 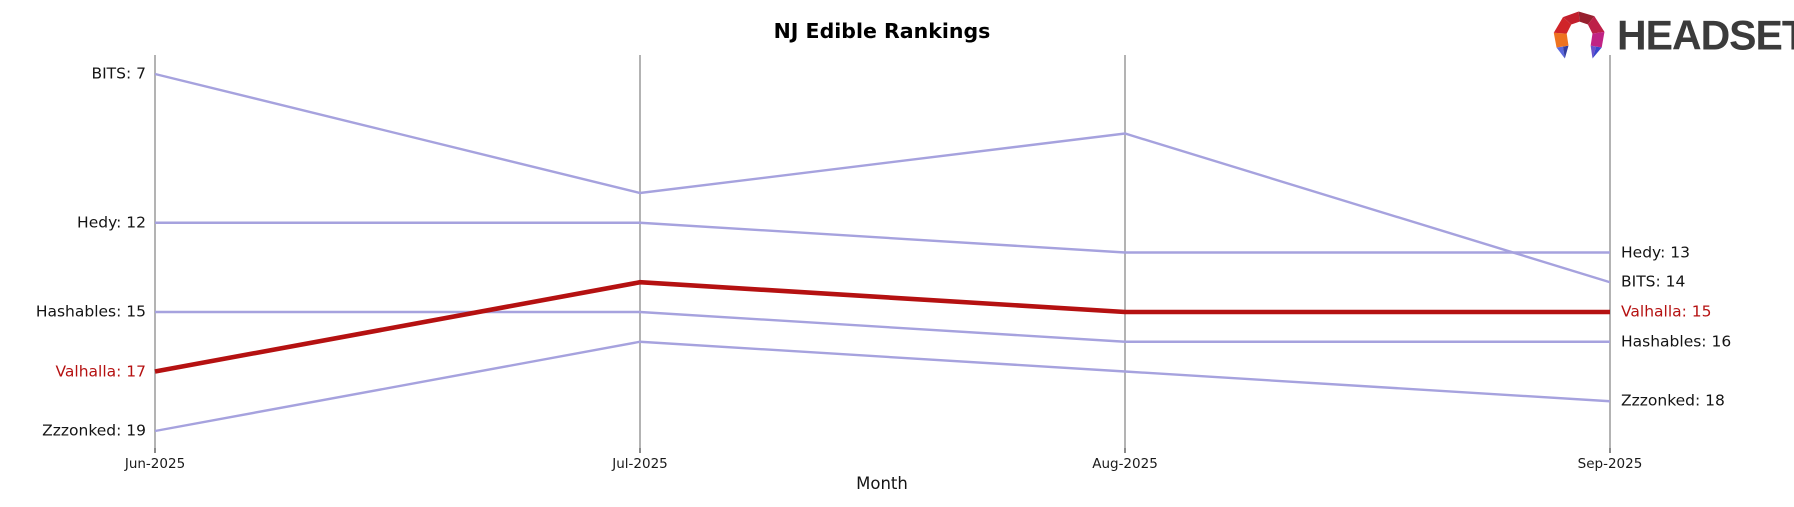 I want to click on x-tick-label-sep-2025: Sep-2025, so click(x=1610, y=464).